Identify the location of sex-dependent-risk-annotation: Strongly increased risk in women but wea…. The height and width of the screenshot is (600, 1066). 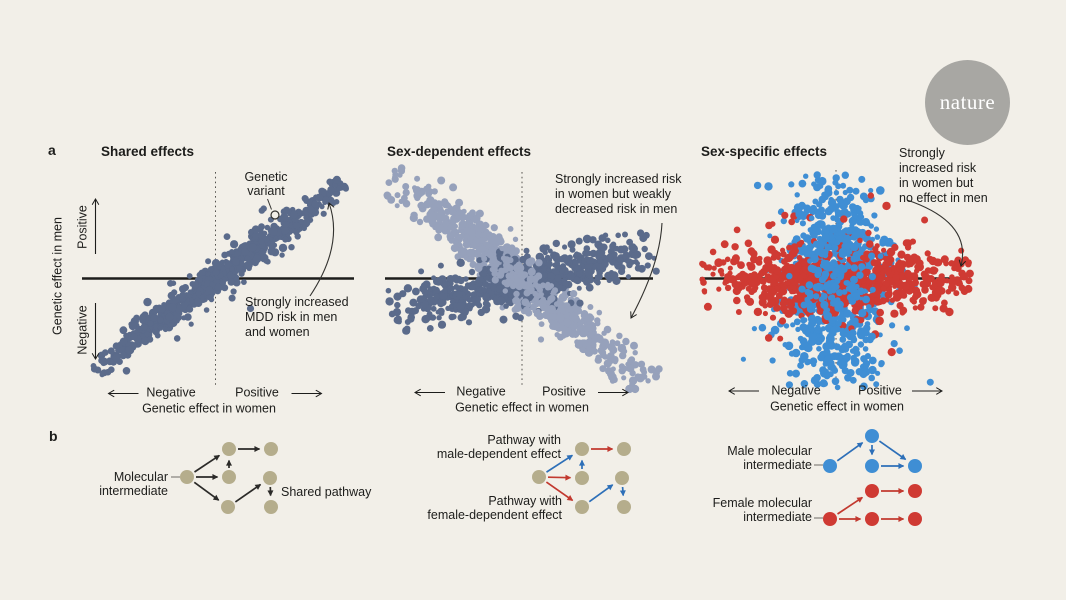
(618, 194).